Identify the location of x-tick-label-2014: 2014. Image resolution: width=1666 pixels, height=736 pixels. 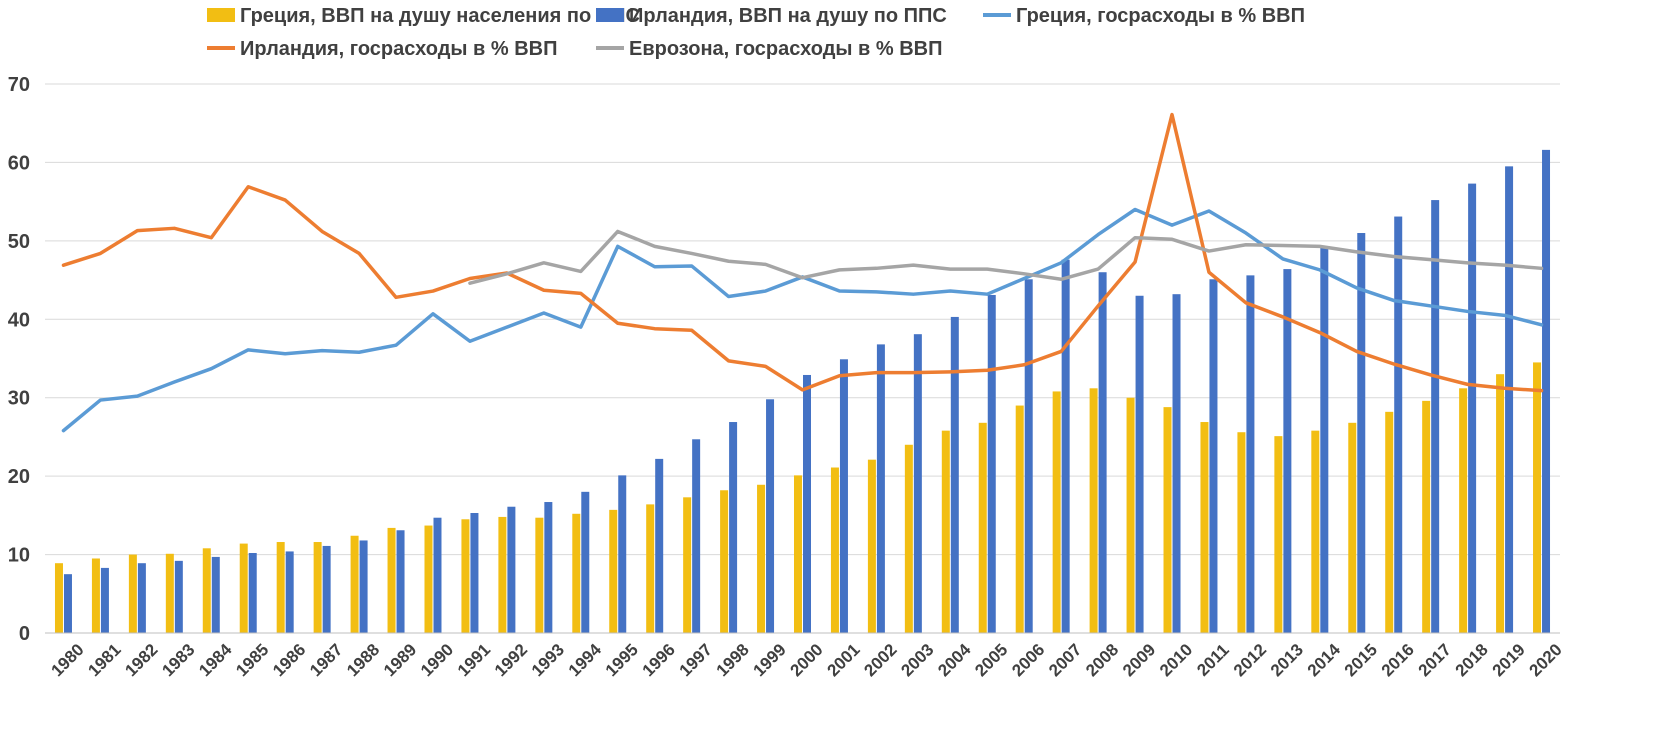
(1324, 660).